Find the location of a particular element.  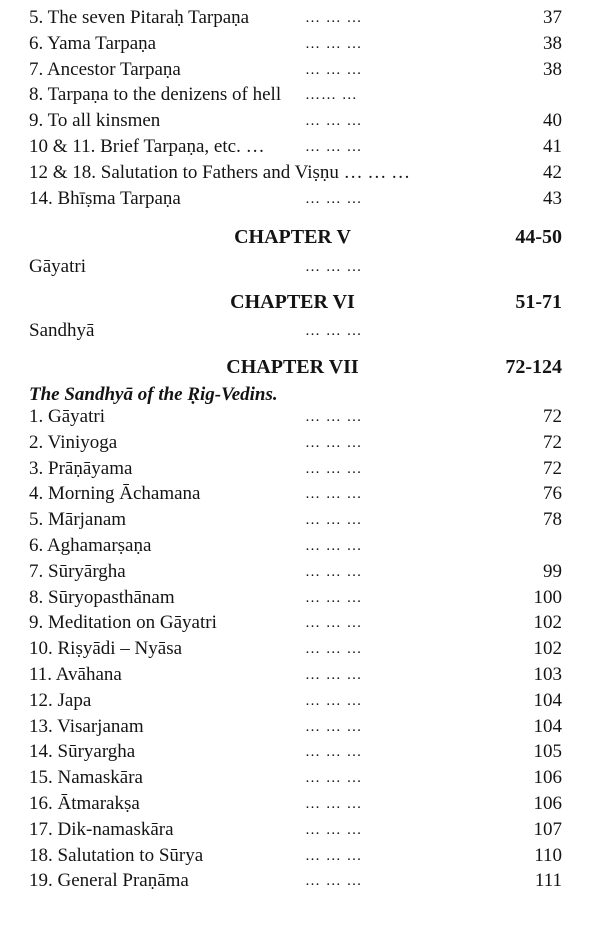

toc-entry: 10 & 11. Brief Tarpaṇa, etc. … … … … 41 is located at coordinates (300, 147).